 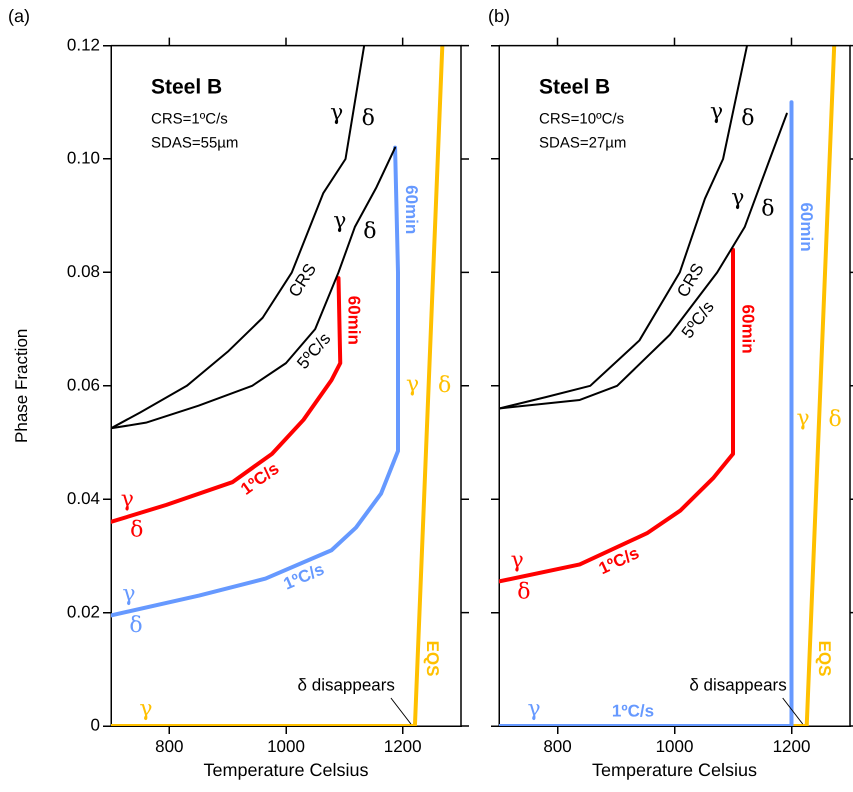 I want to click on y-tick-label: 0.10, so click(x=83, y=158).